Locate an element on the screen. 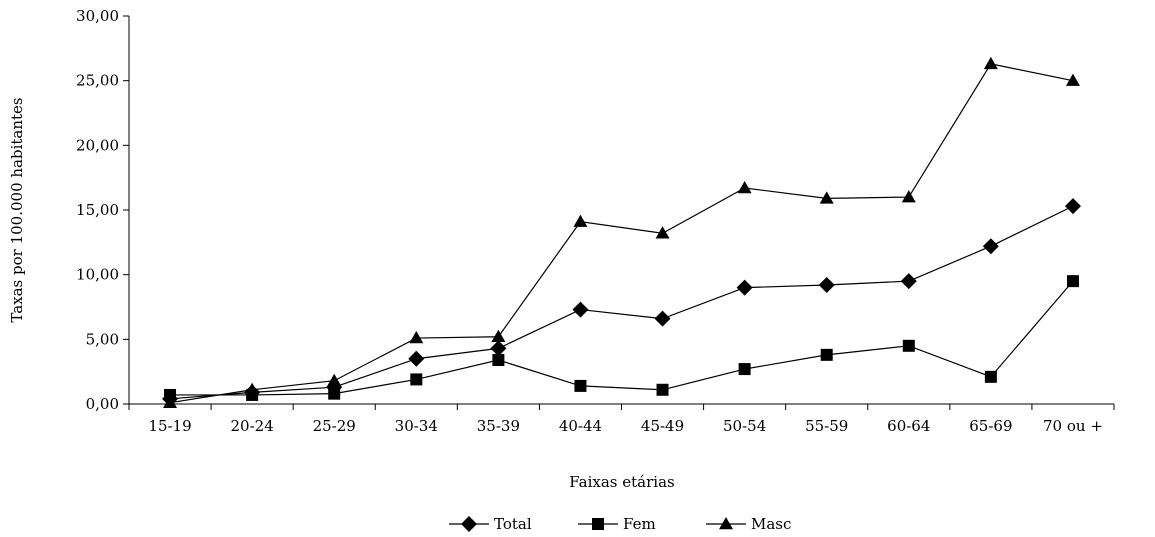  x-tick-label: 40-44 is located at coordinates (580, 426).